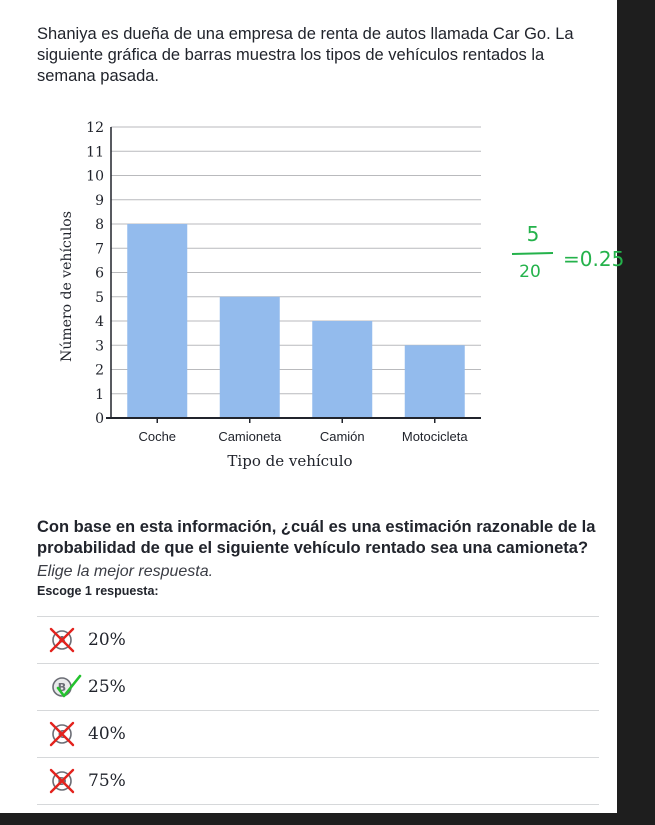 This screenshot has width=655, height=825. Describe the element at coordinates (99, 274) in the screenshot. I see `y-tick-label: 6` at that location.